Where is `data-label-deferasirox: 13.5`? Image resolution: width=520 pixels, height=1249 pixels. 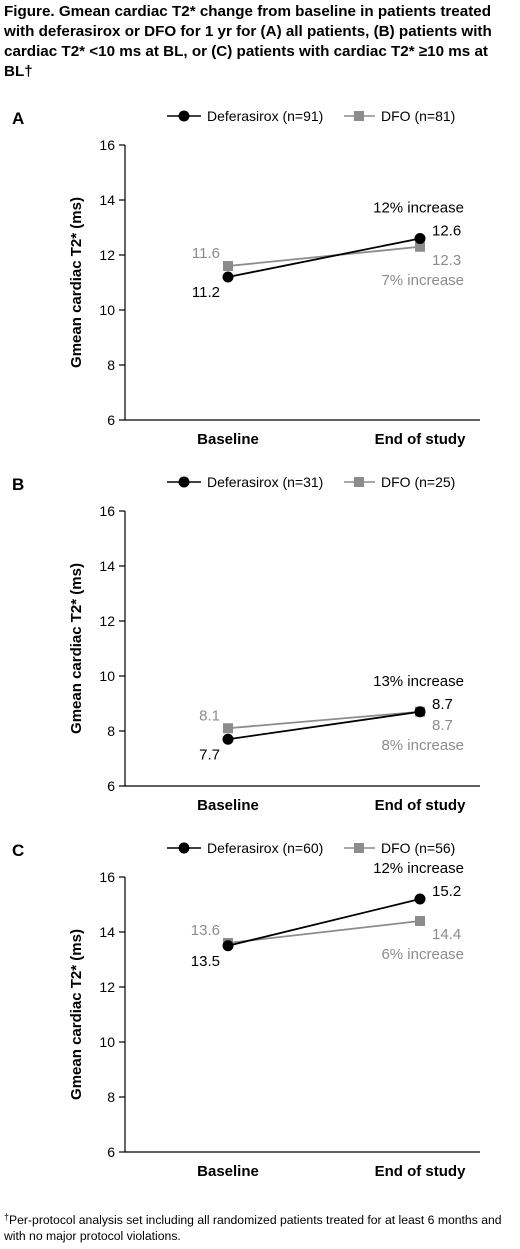
data-label-deferasirox: 13.5 is located at coordinates (205, 961).